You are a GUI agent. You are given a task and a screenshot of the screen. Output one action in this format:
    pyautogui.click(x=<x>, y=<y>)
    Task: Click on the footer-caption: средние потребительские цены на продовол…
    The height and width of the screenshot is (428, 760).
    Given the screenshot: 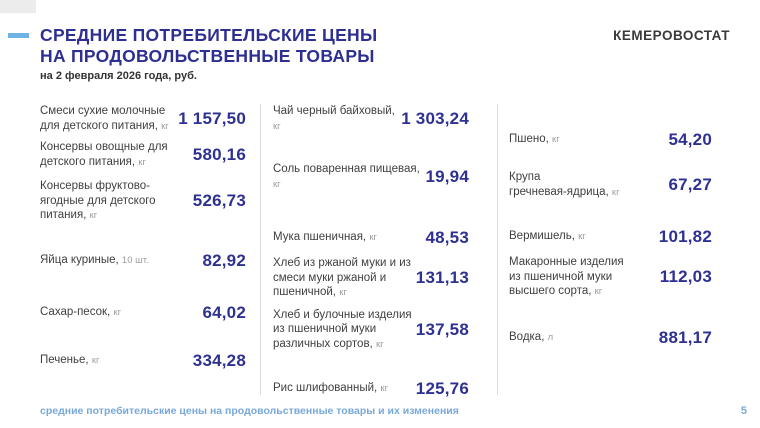 What is the action you would take?
    pyautogui.click(x=249, y=411)
    